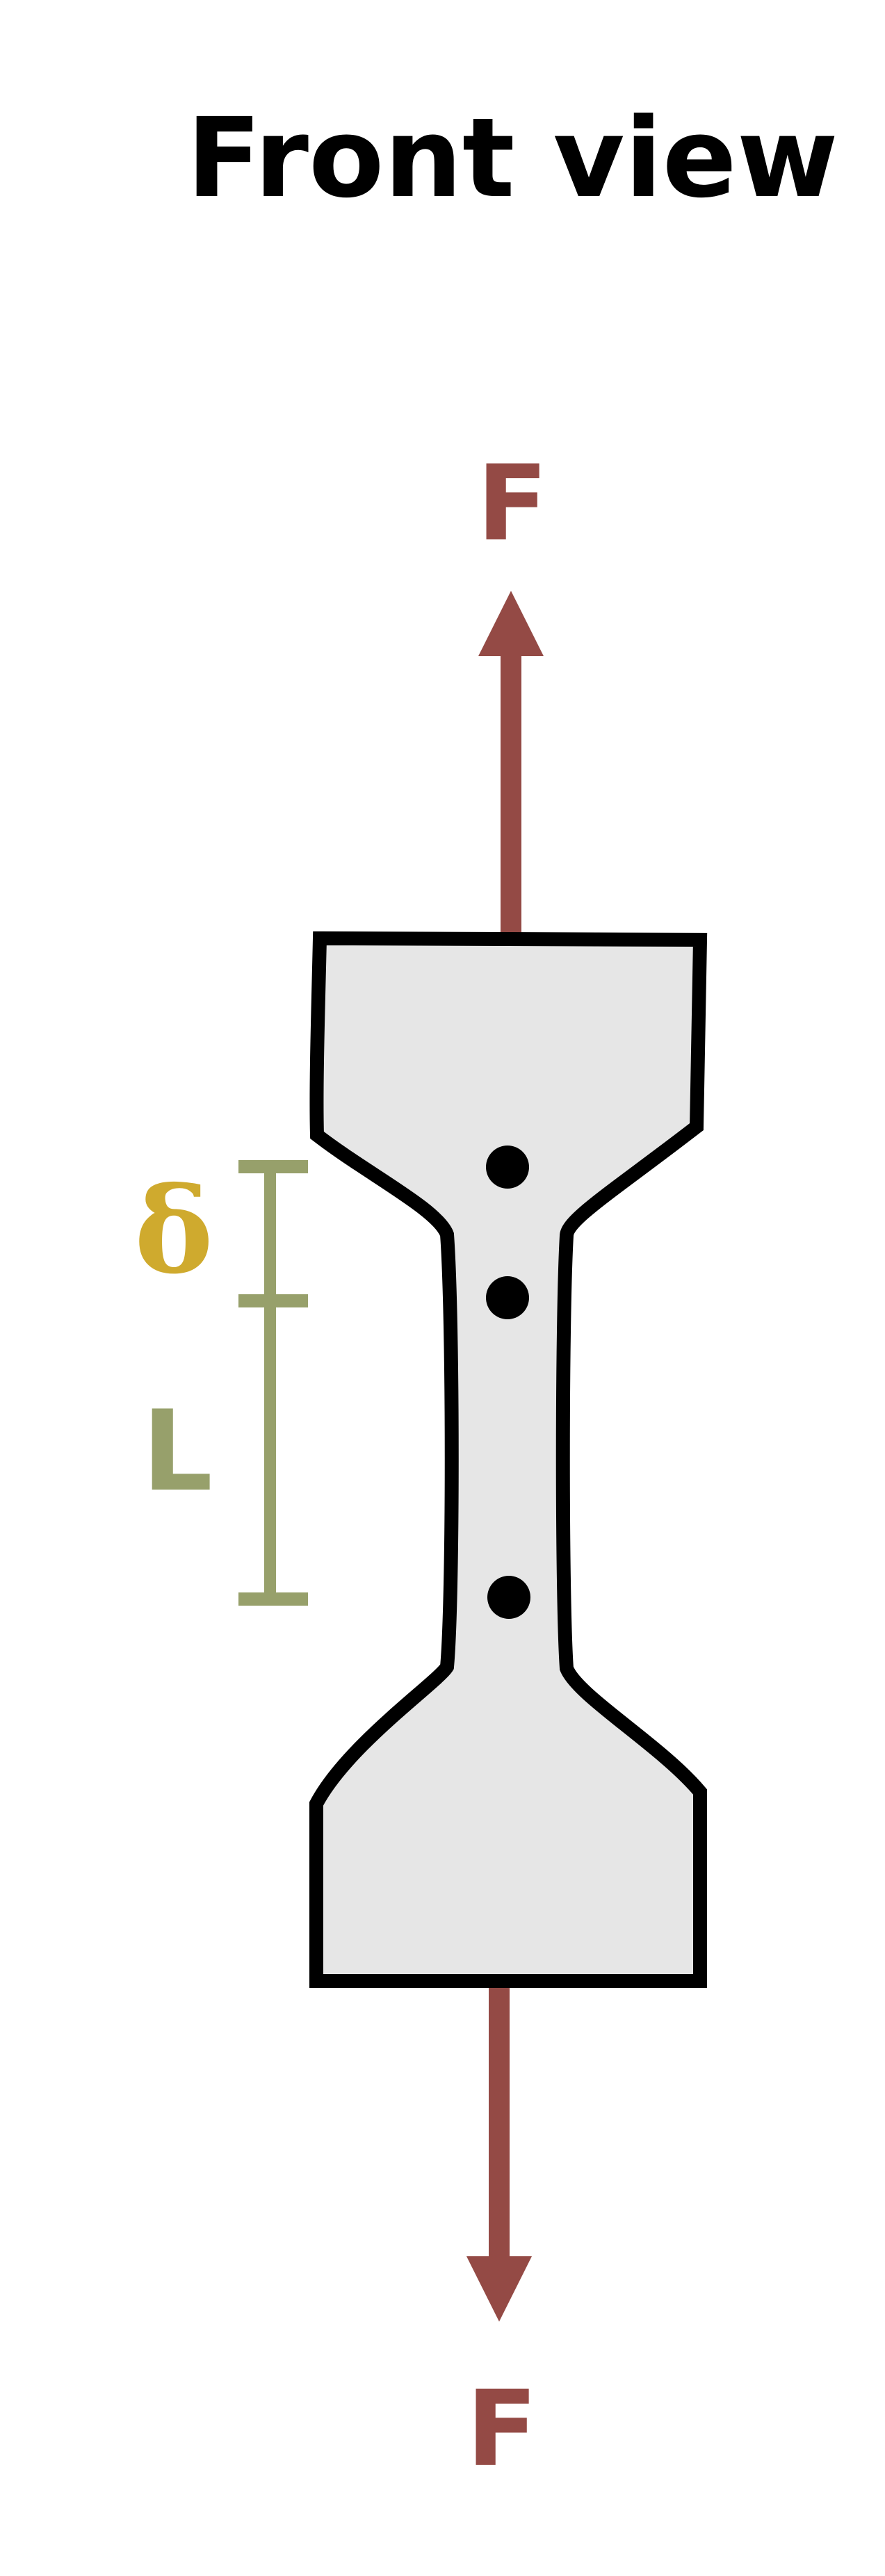 The image size is (885, 2576). I want to click on dimension-line, so click(273, 1383).